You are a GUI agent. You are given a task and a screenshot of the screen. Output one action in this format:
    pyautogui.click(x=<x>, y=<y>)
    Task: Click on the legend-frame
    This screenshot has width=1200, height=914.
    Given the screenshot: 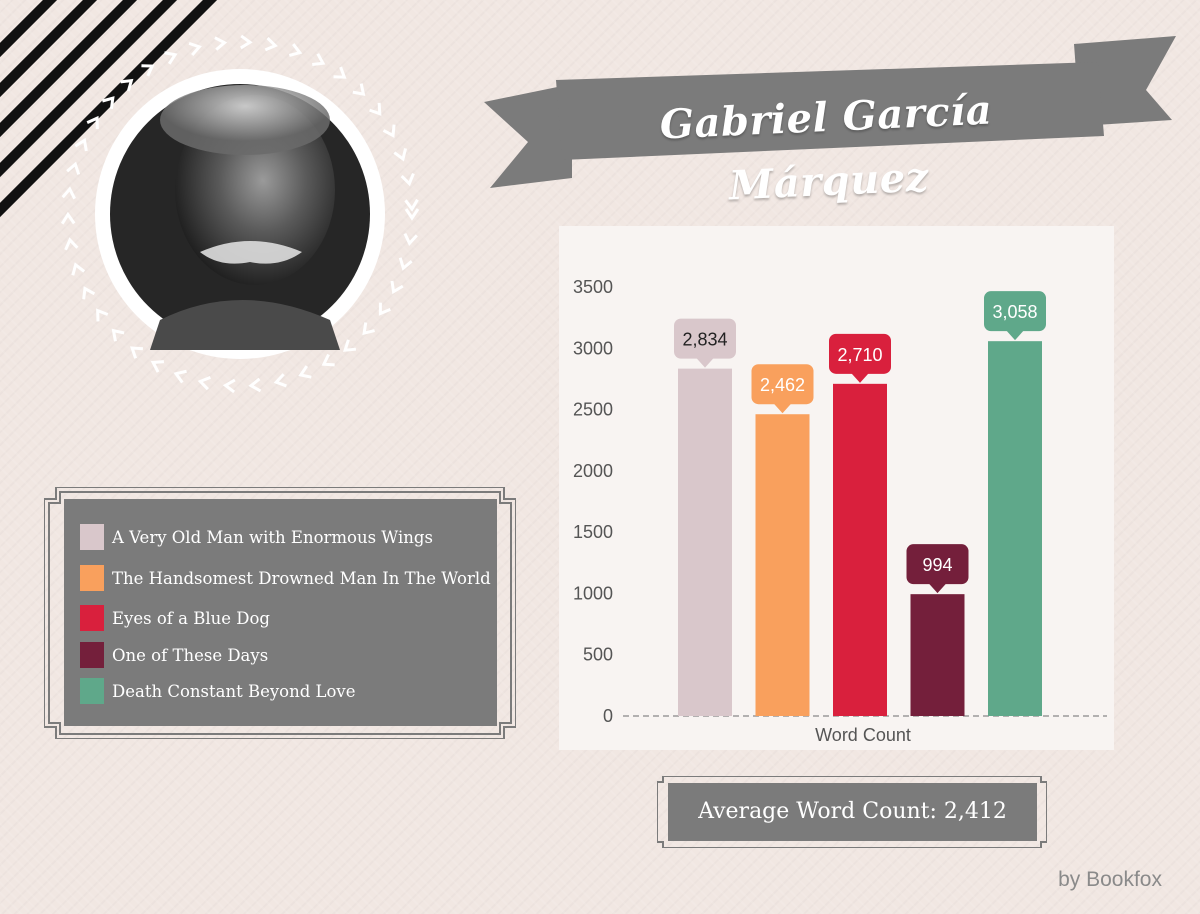 What is the action you would take?
    pyautogui.click(x=280, y=613)
    